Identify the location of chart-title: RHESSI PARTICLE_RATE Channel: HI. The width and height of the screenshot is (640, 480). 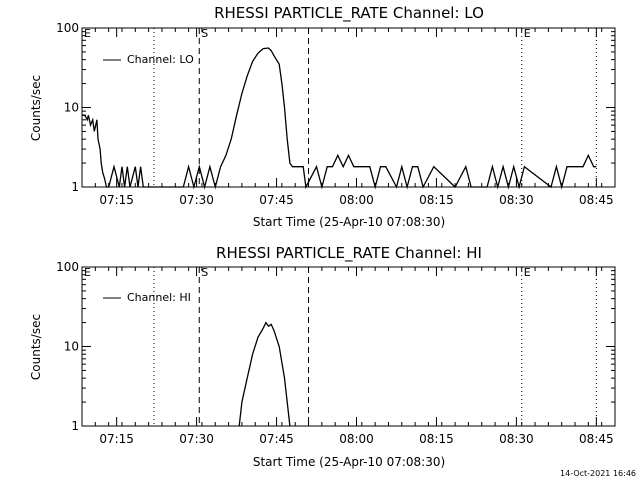
(349, 253).